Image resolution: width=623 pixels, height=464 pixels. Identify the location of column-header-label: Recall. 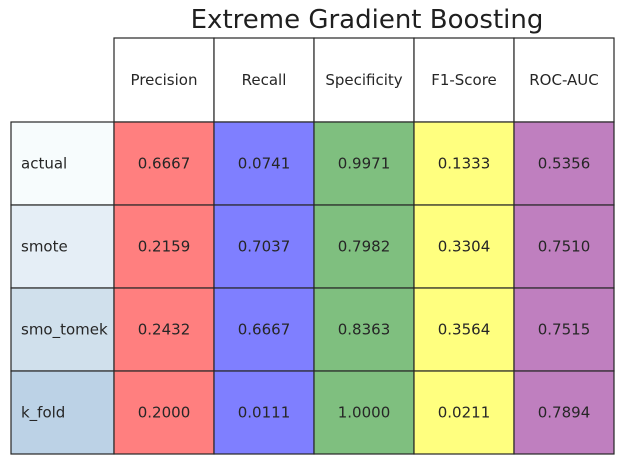
(264, 80).